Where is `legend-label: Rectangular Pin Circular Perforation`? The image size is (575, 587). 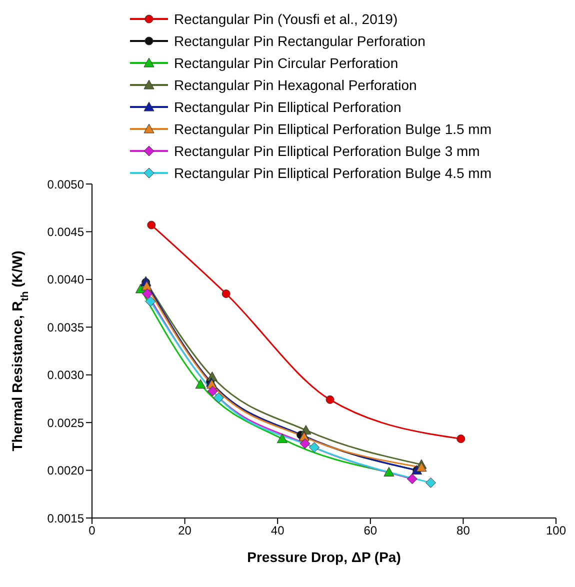
legend-label: Rectangular Pin Circular Perforation is located at coordinates (286, 63).